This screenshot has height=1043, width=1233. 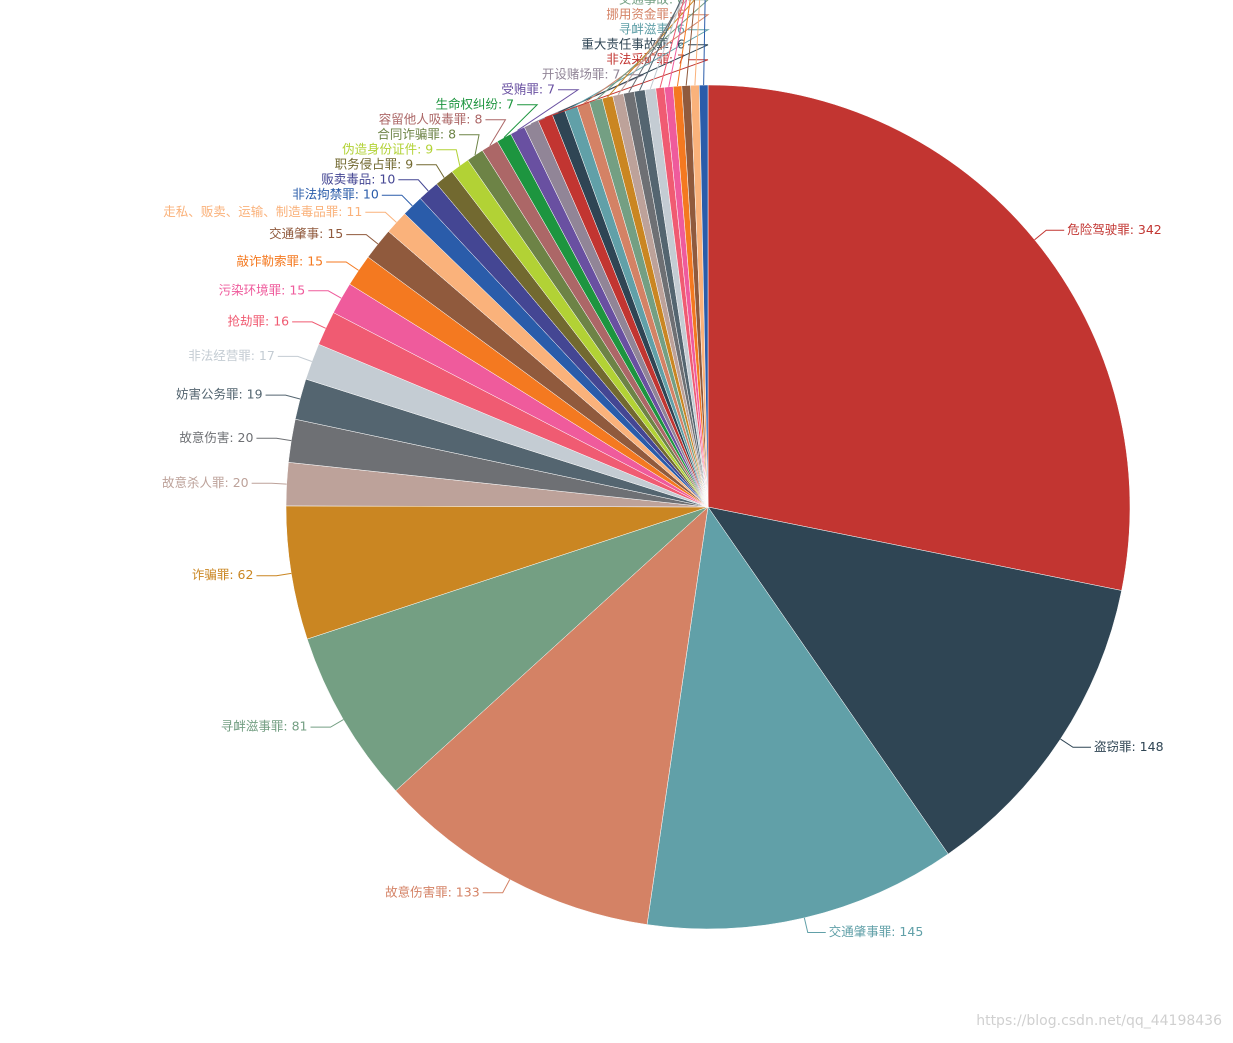 What do you see at coordinates (259, 320) in the screenshot?
I see `data-label: 抢劫罪: 16` at bounding box center [259, 320].